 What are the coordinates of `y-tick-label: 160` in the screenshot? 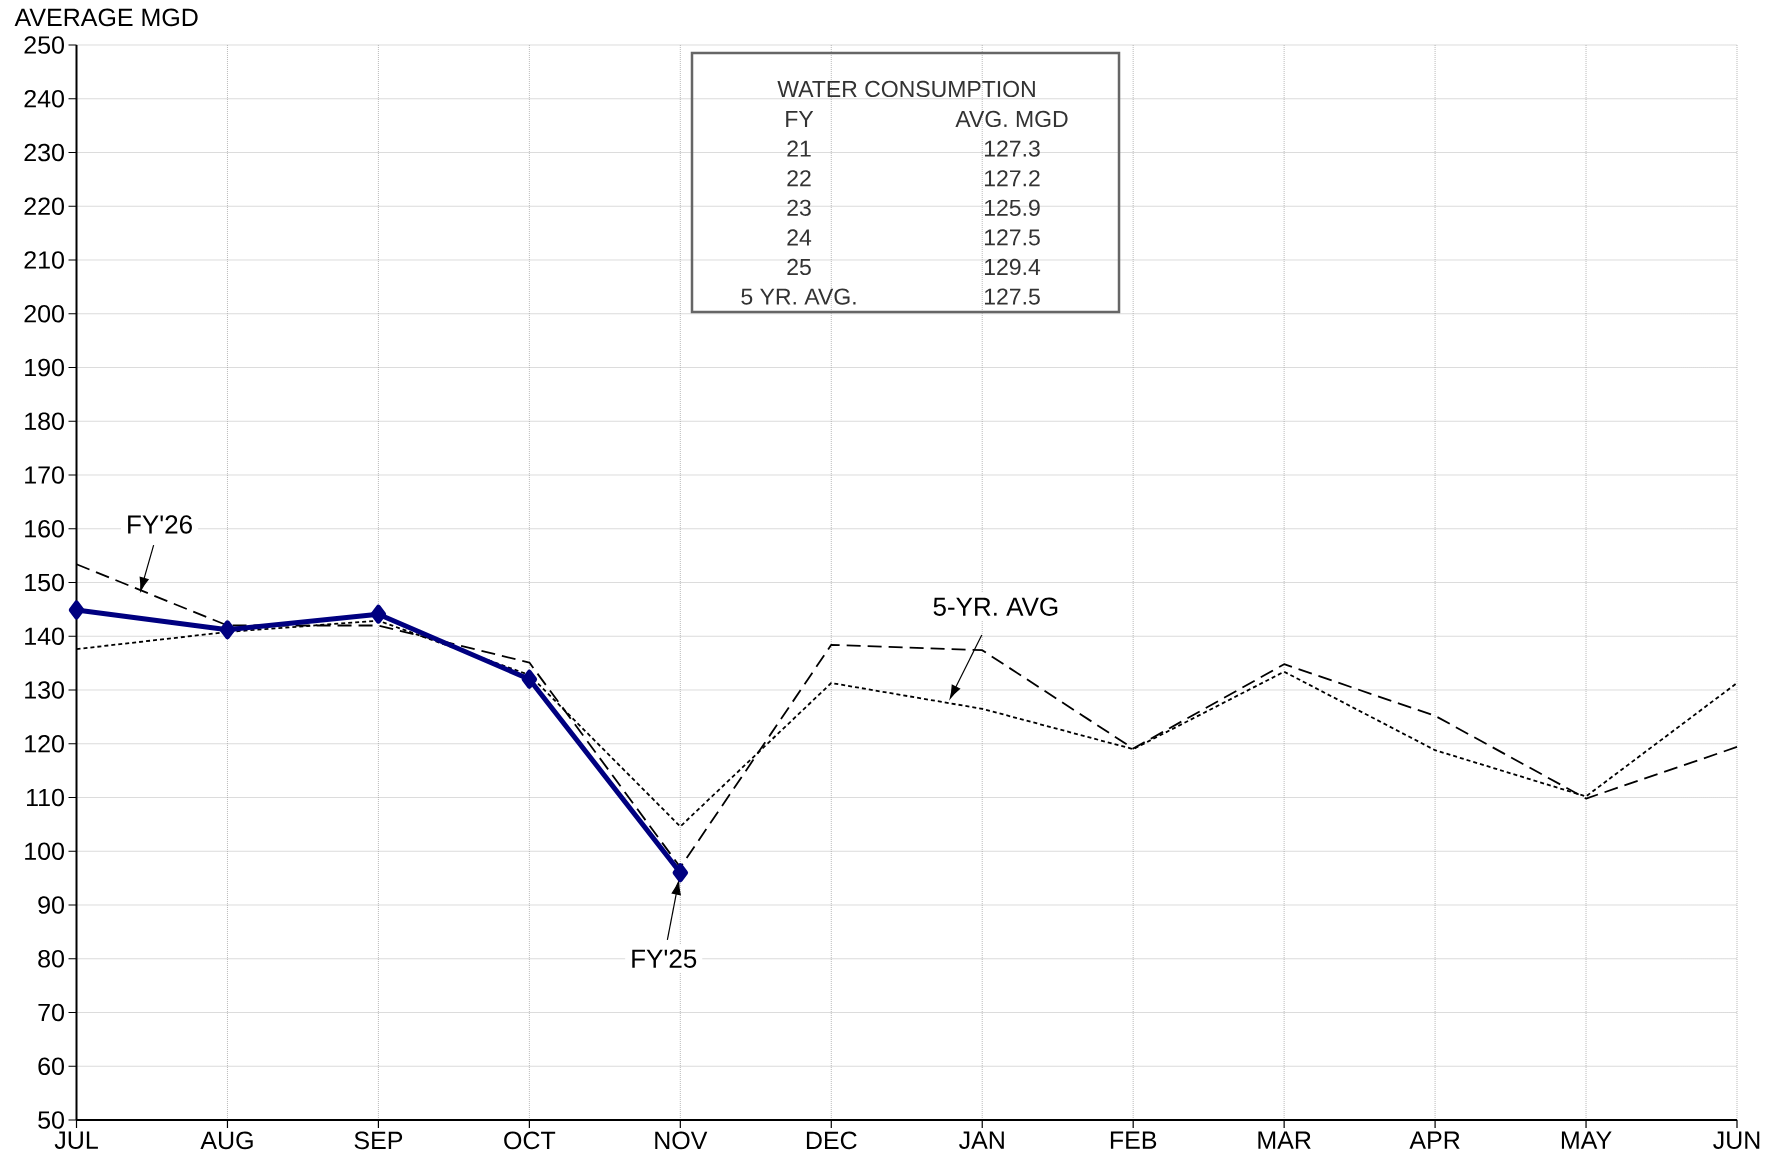 It's located at (44, 528).